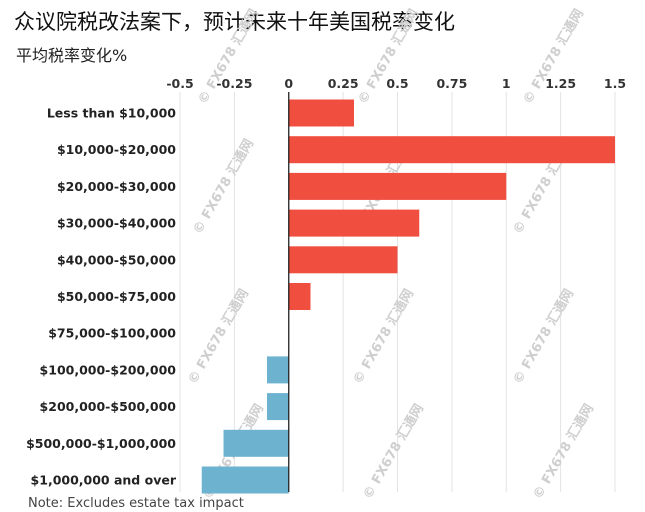 This screenshot has height=512, width=645. I want to click on x-tick-label: 0.5, so click(397, 83).